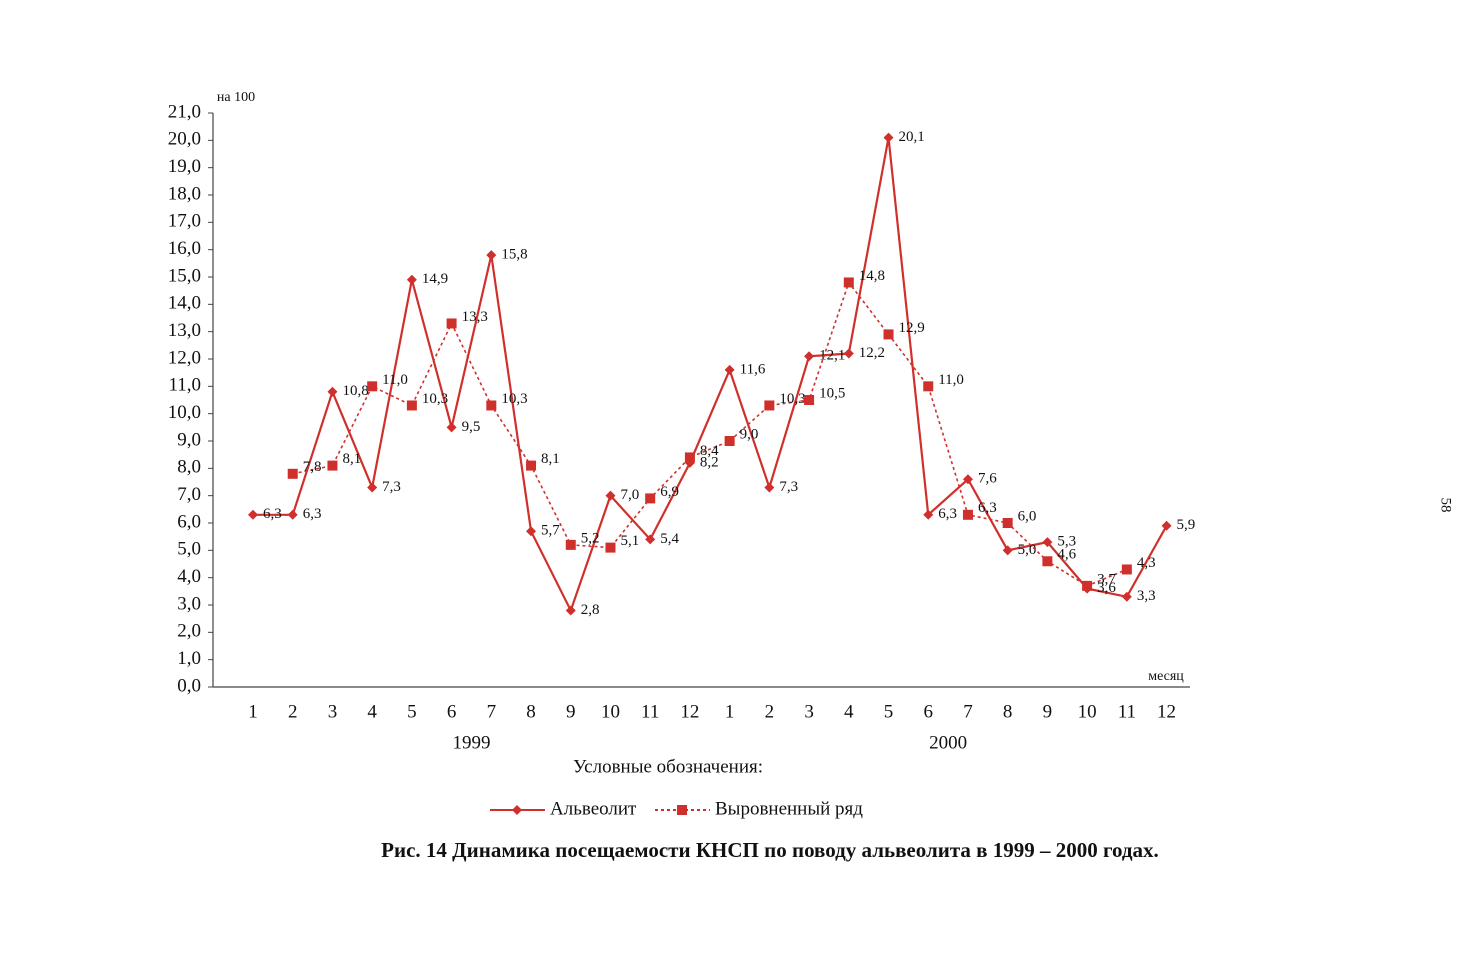 The width and height of the screenshot is (1483, 960). I want to click on x-tick-label: 1, so click(730, 711).